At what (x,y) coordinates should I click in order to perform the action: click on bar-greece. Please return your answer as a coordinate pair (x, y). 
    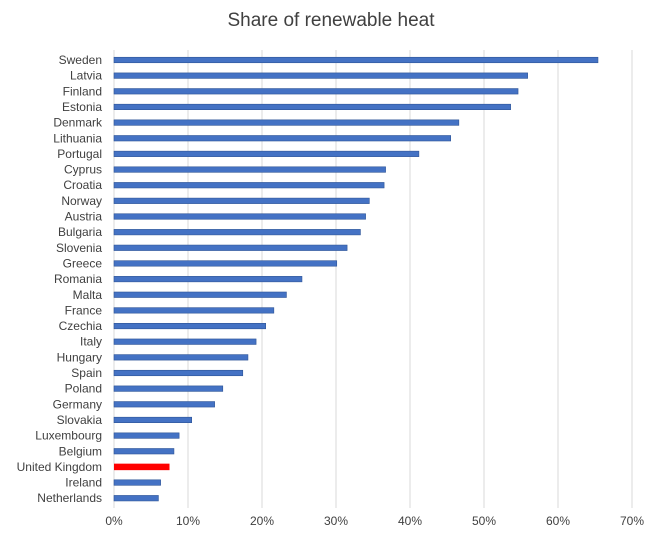
    Looking at the image, I should click on (225, 263).